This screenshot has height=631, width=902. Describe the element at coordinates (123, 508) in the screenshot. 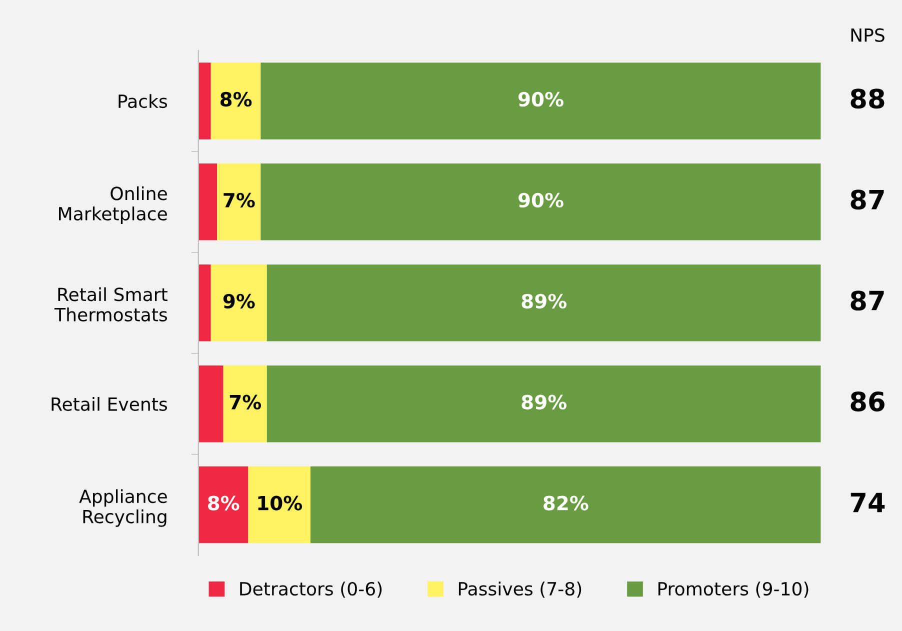

I see `y-tick-label: Appliance Recycling` at that location.